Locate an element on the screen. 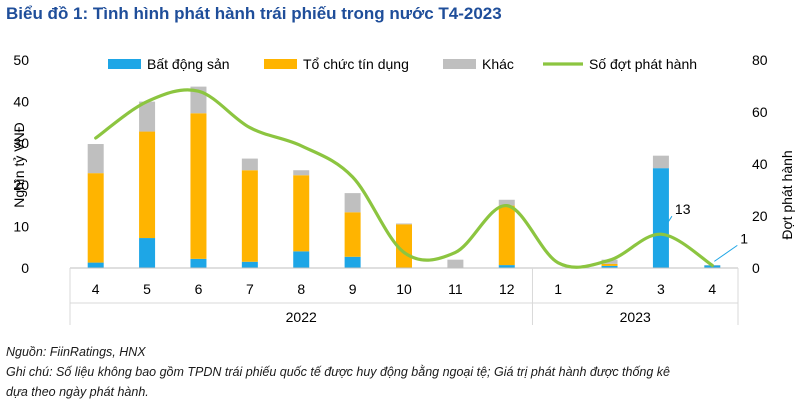  x-tick-label: 2 is located at coordinates (610, 289).